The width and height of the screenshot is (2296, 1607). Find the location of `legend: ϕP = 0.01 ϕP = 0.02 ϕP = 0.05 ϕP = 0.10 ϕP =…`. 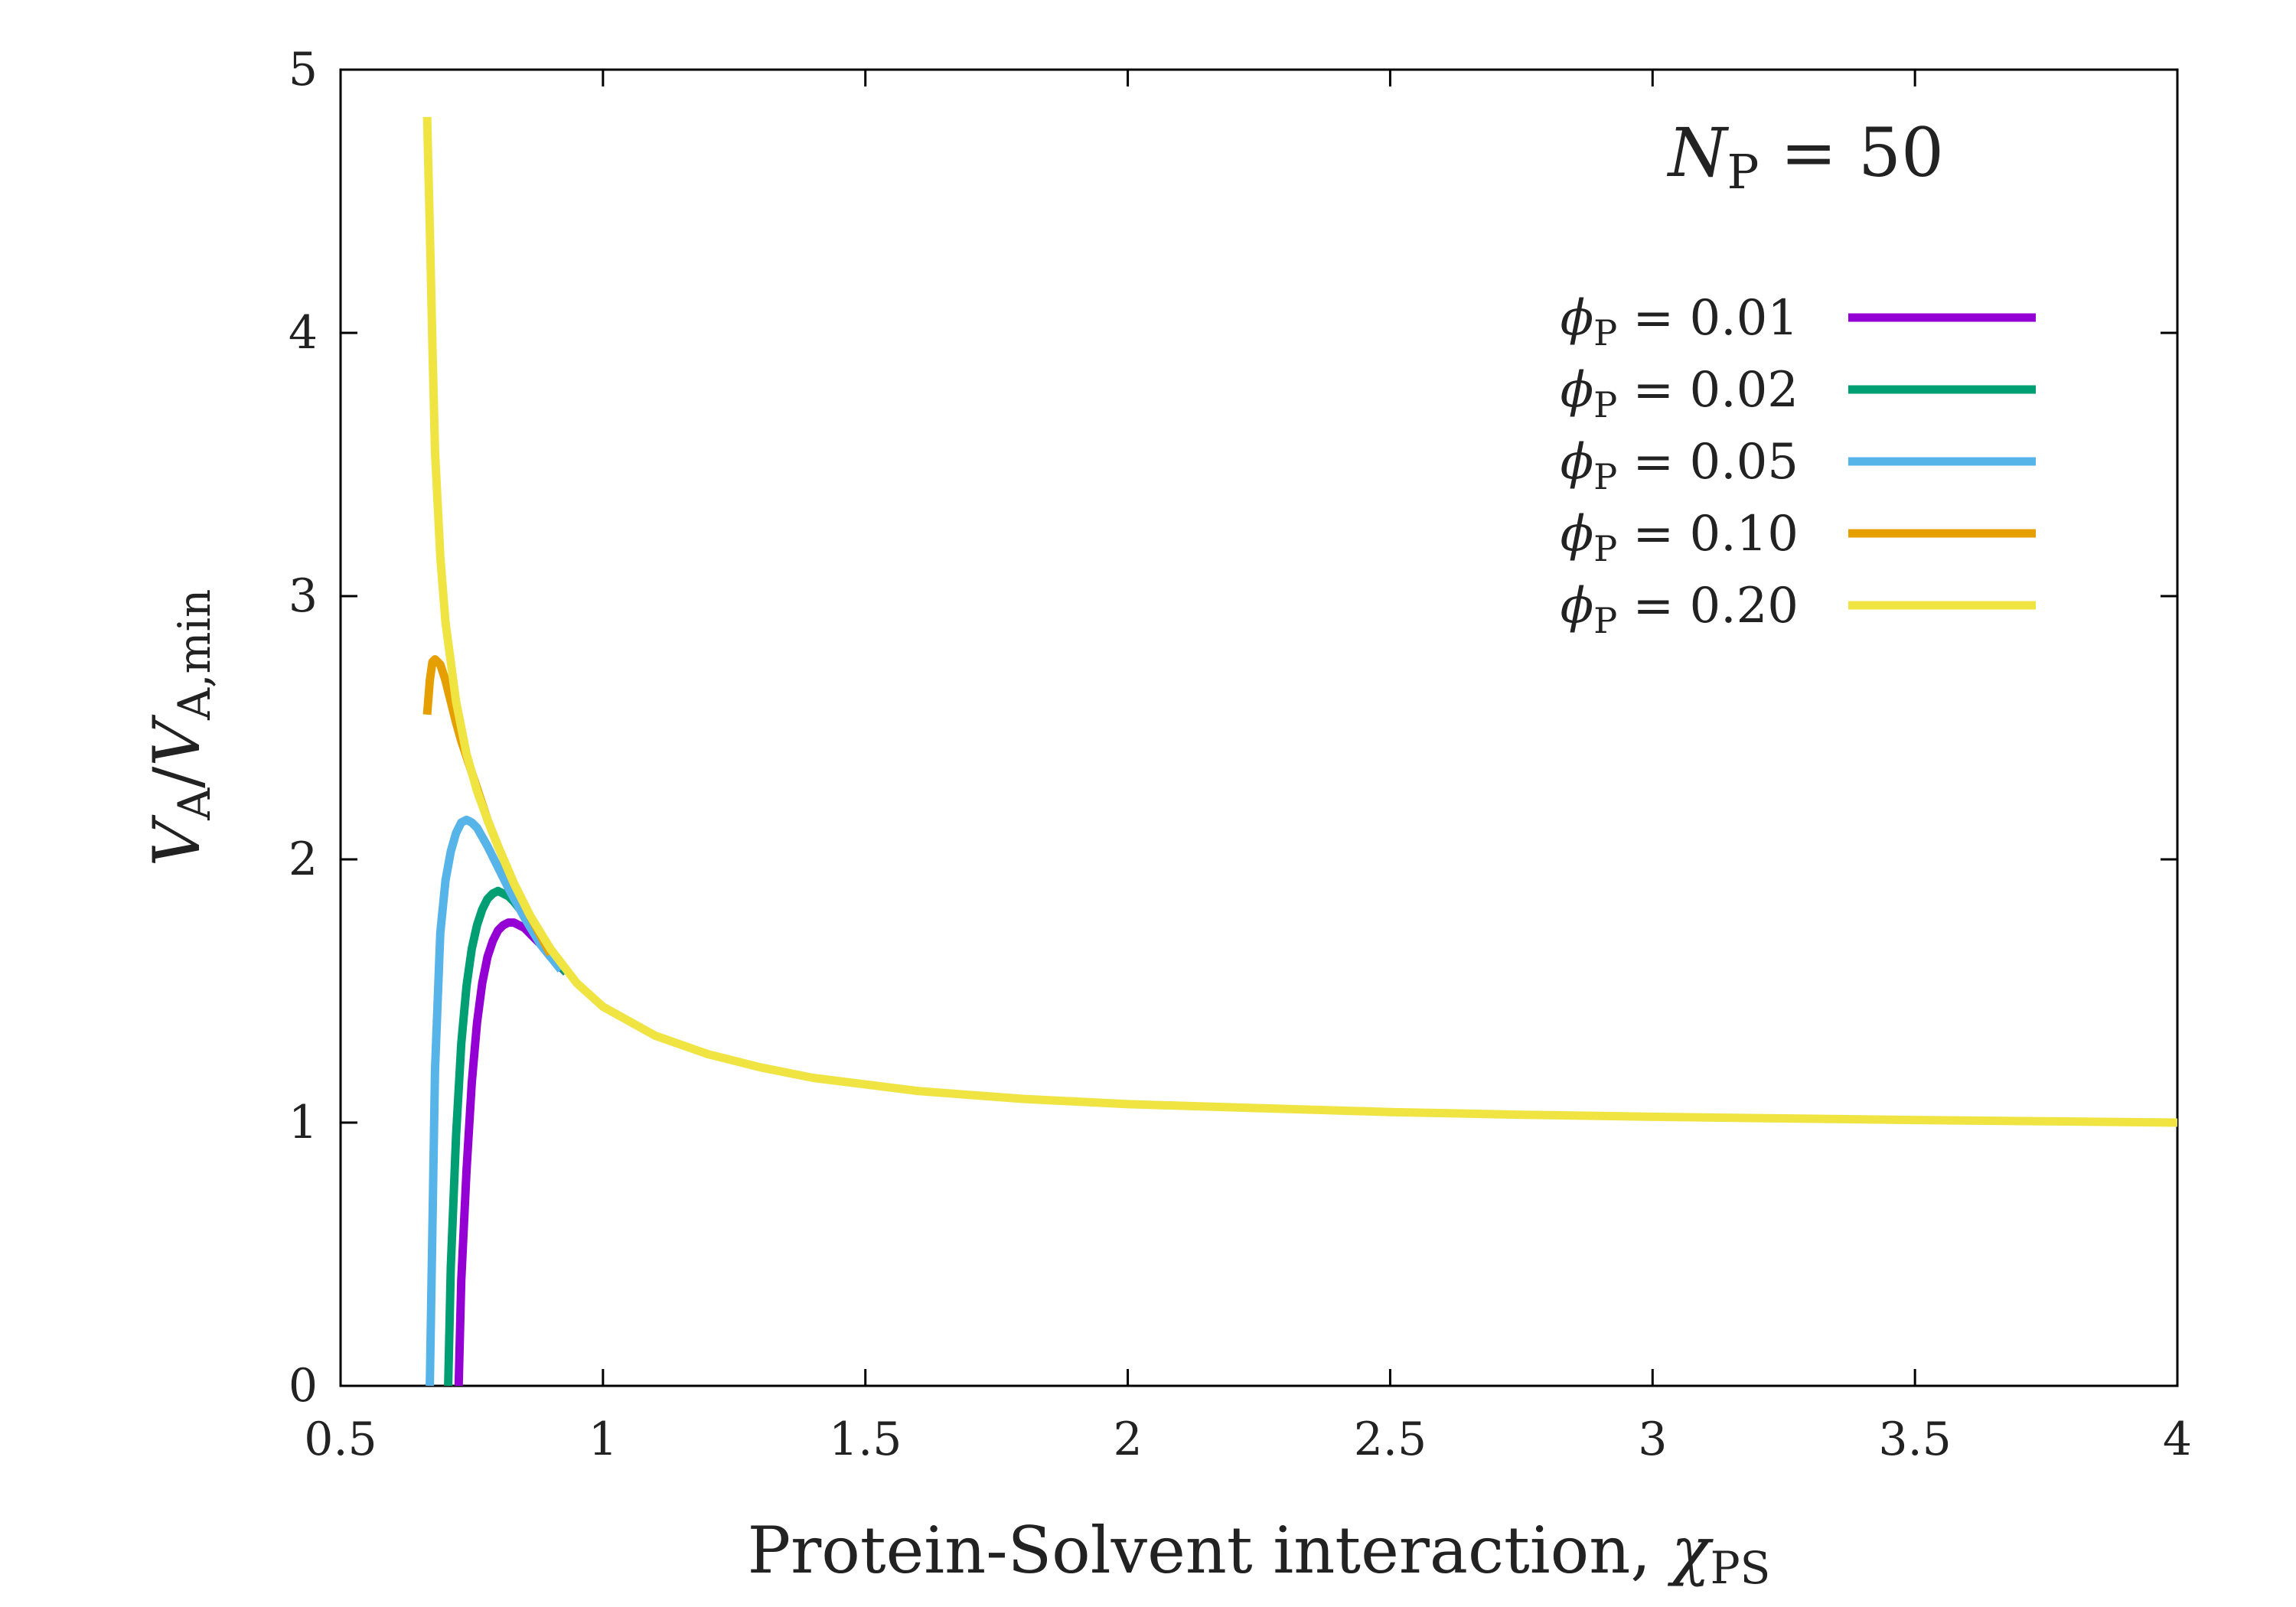

legend: ϕP = 0.01 ϕP = 0.02 ϕP = 0.05 ϕP = 0.10 ϕP =… is located at coordinates (1798, 466).